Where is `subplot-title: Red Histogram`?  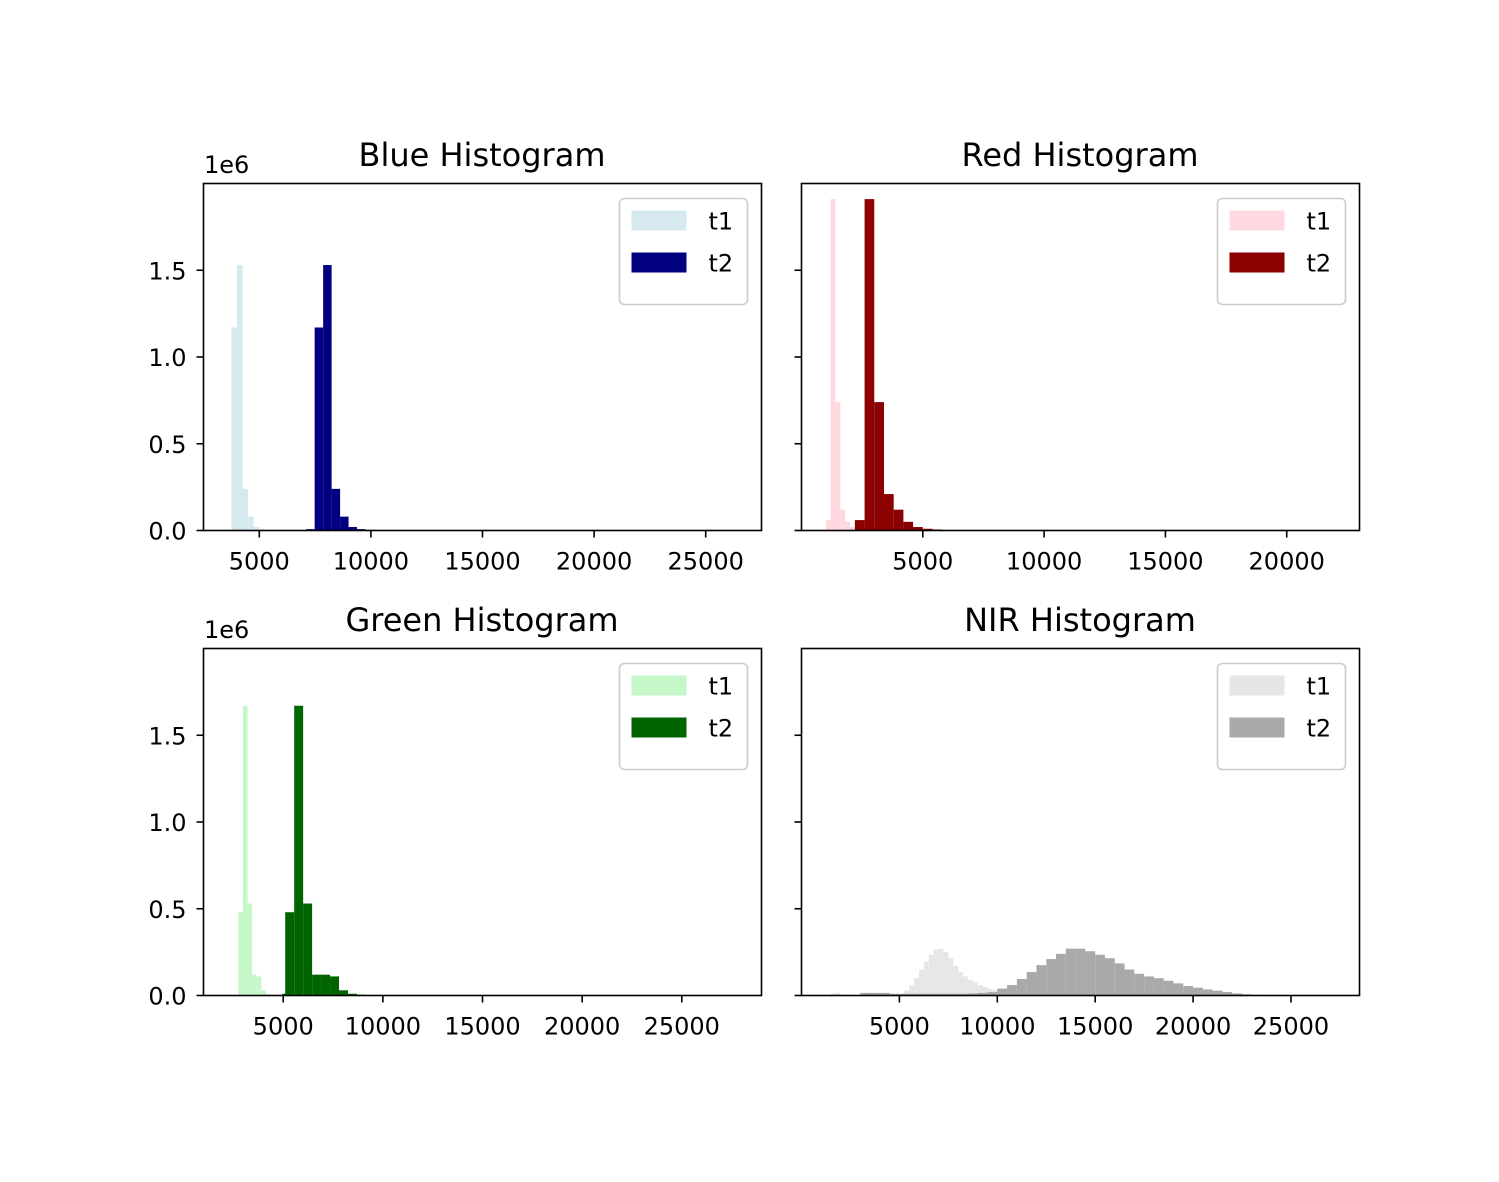 subplot-title: Red Histogram is located at coordinates (1080, 155).